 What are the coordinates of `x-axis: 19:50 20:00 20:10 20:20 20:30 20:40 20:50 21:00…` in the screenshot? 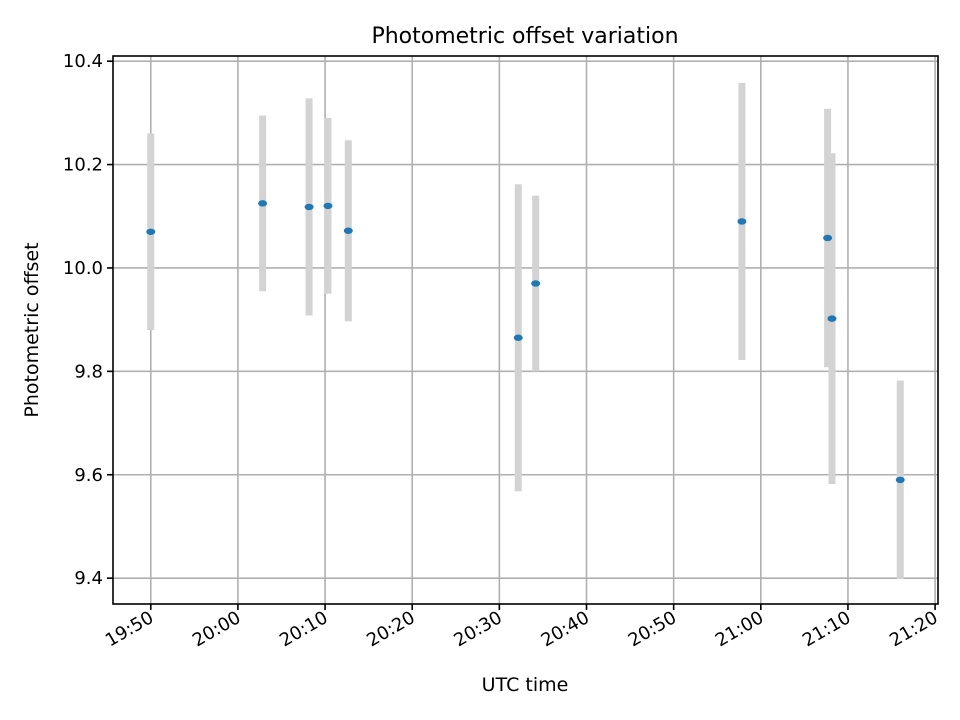 It's located at (522, 627).